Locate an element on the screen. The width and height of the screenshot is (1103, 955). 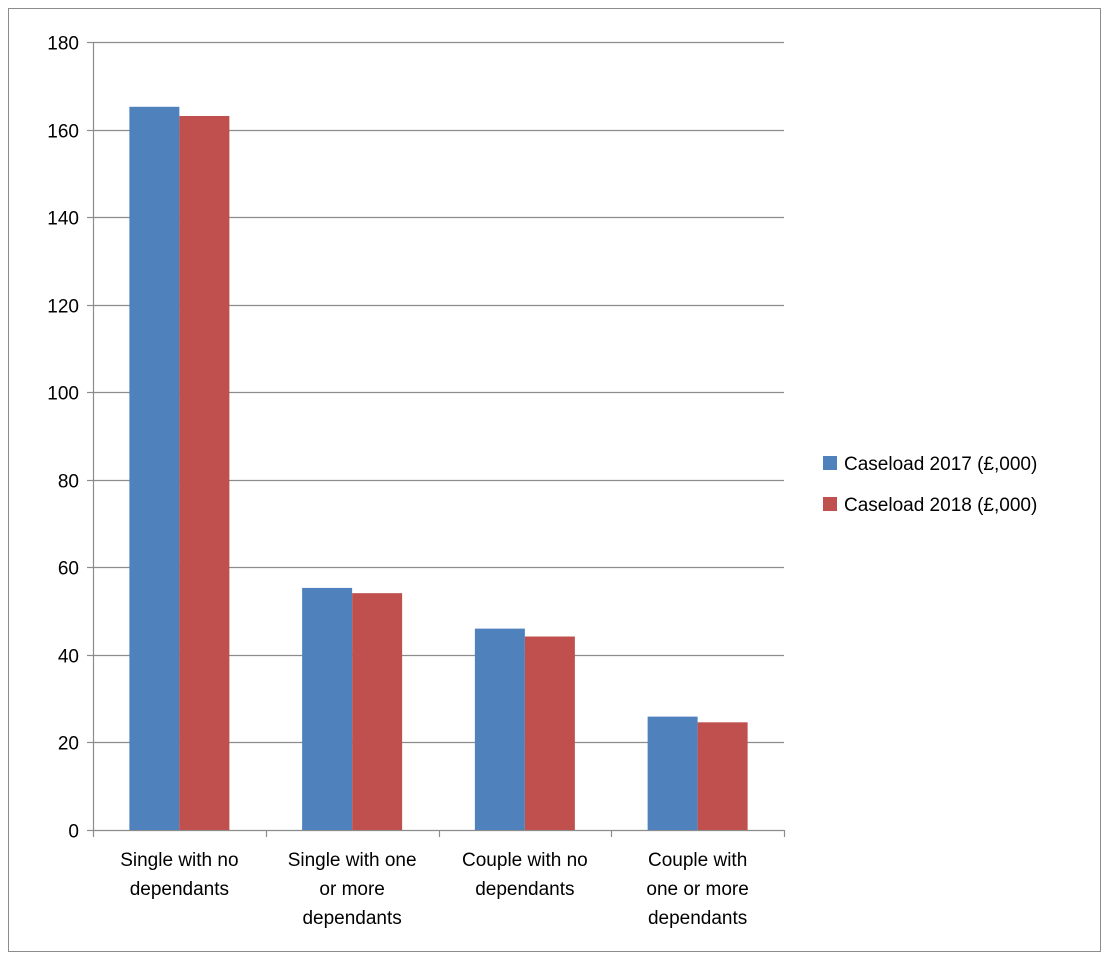
x-tick-label: Single with one or more dependants is located at coordinates (352, 889).